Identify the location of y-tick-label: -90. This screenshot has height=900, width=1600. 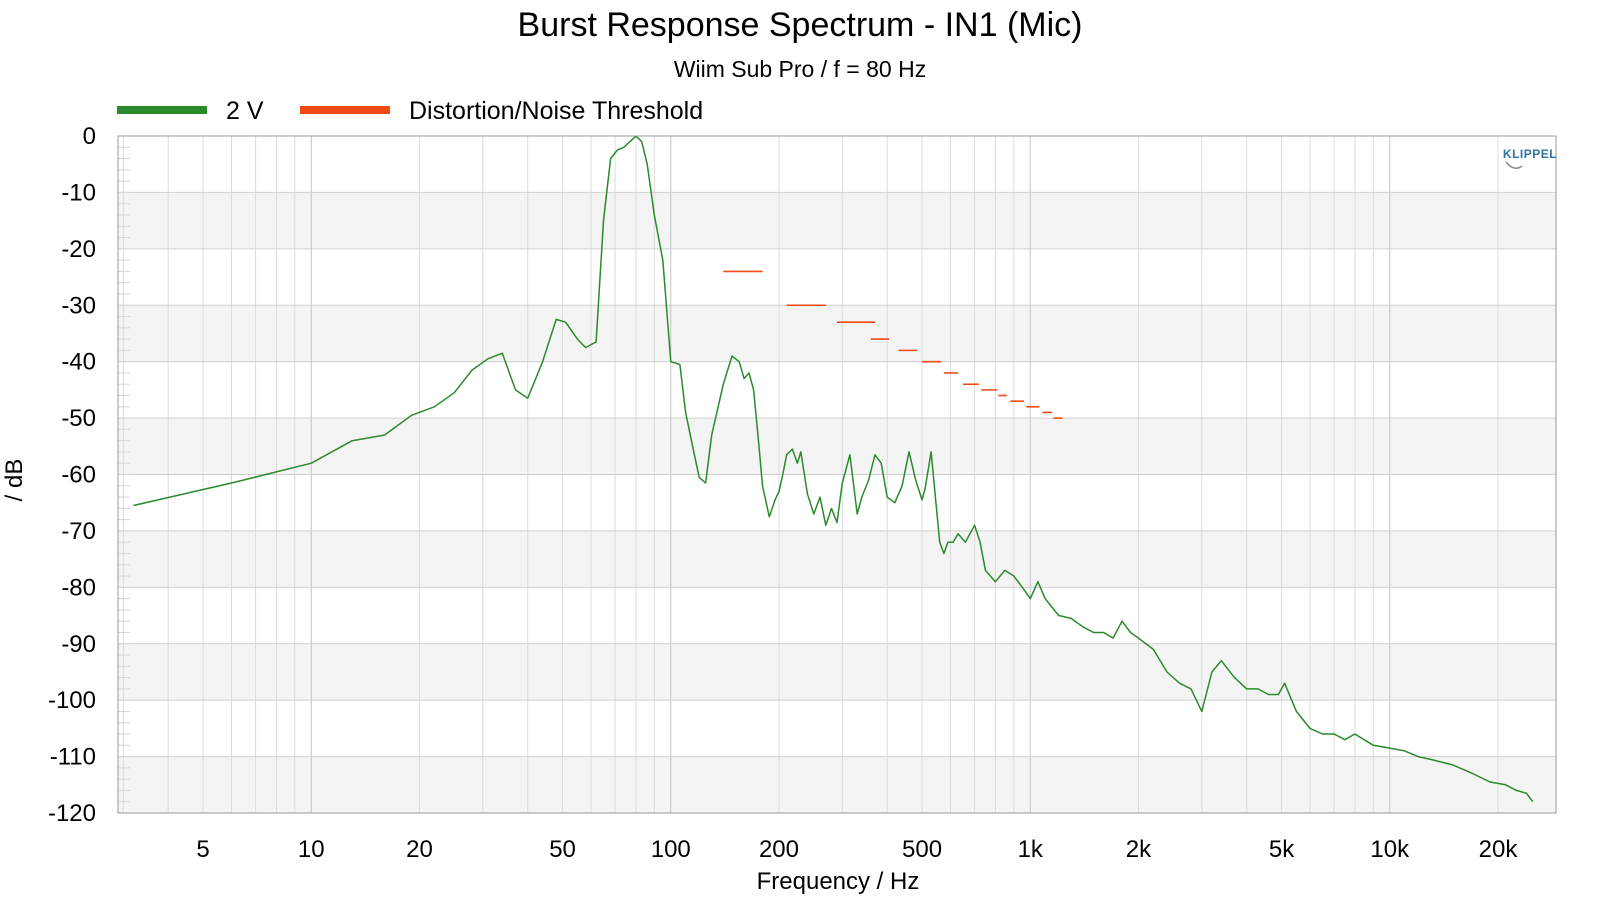
(78, 644).